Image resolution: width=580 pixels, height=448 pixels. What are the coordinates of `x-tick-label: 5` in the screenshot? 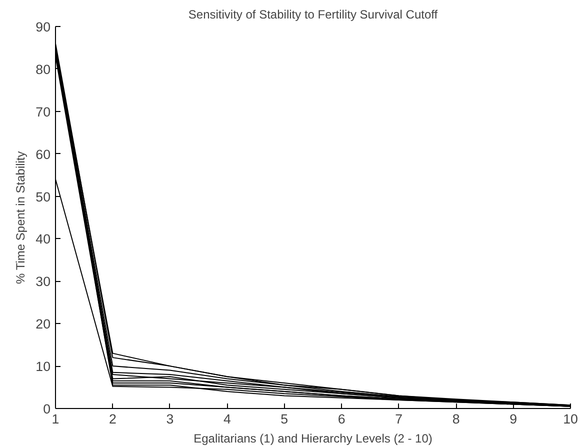 It's located at (284, 419).